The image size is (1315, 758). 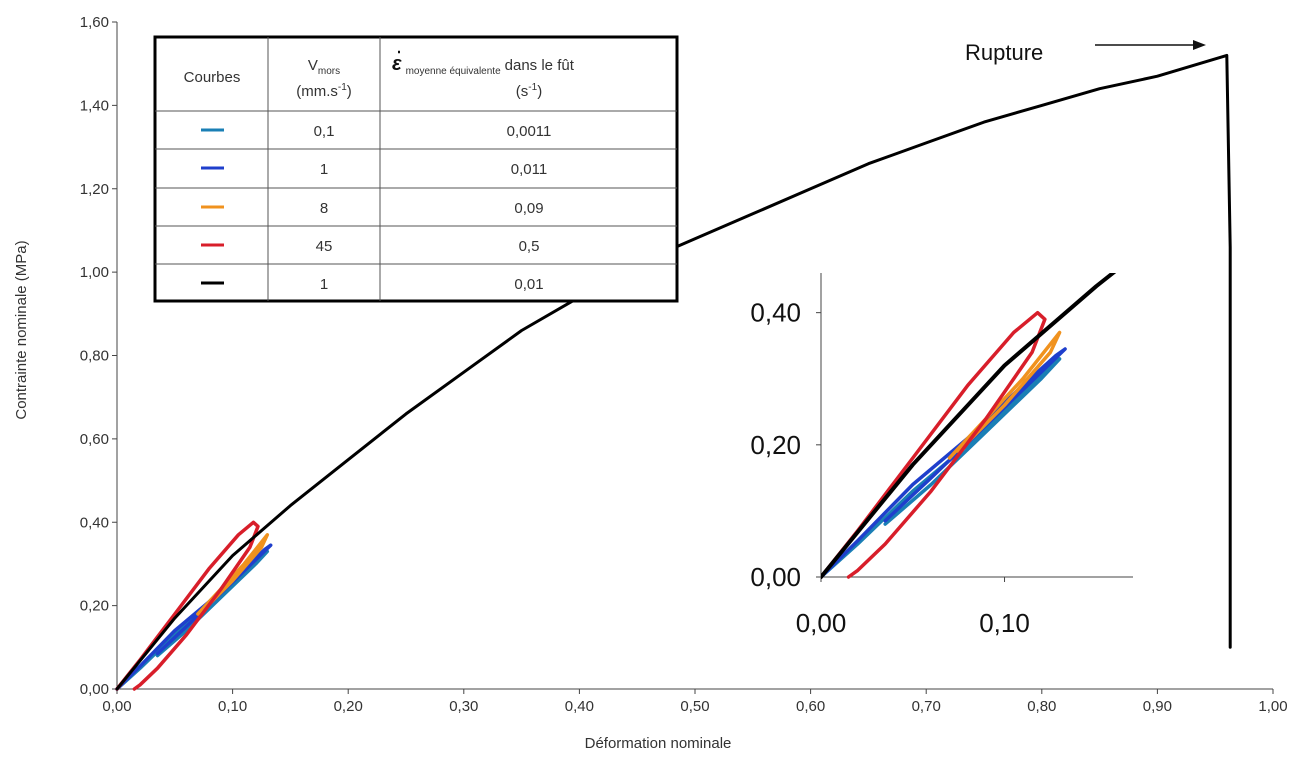 What do you see at coordinates (694, 706) in the screenshot?
I see `x-tick-label: 0,50` at bounding box center [694, 706].